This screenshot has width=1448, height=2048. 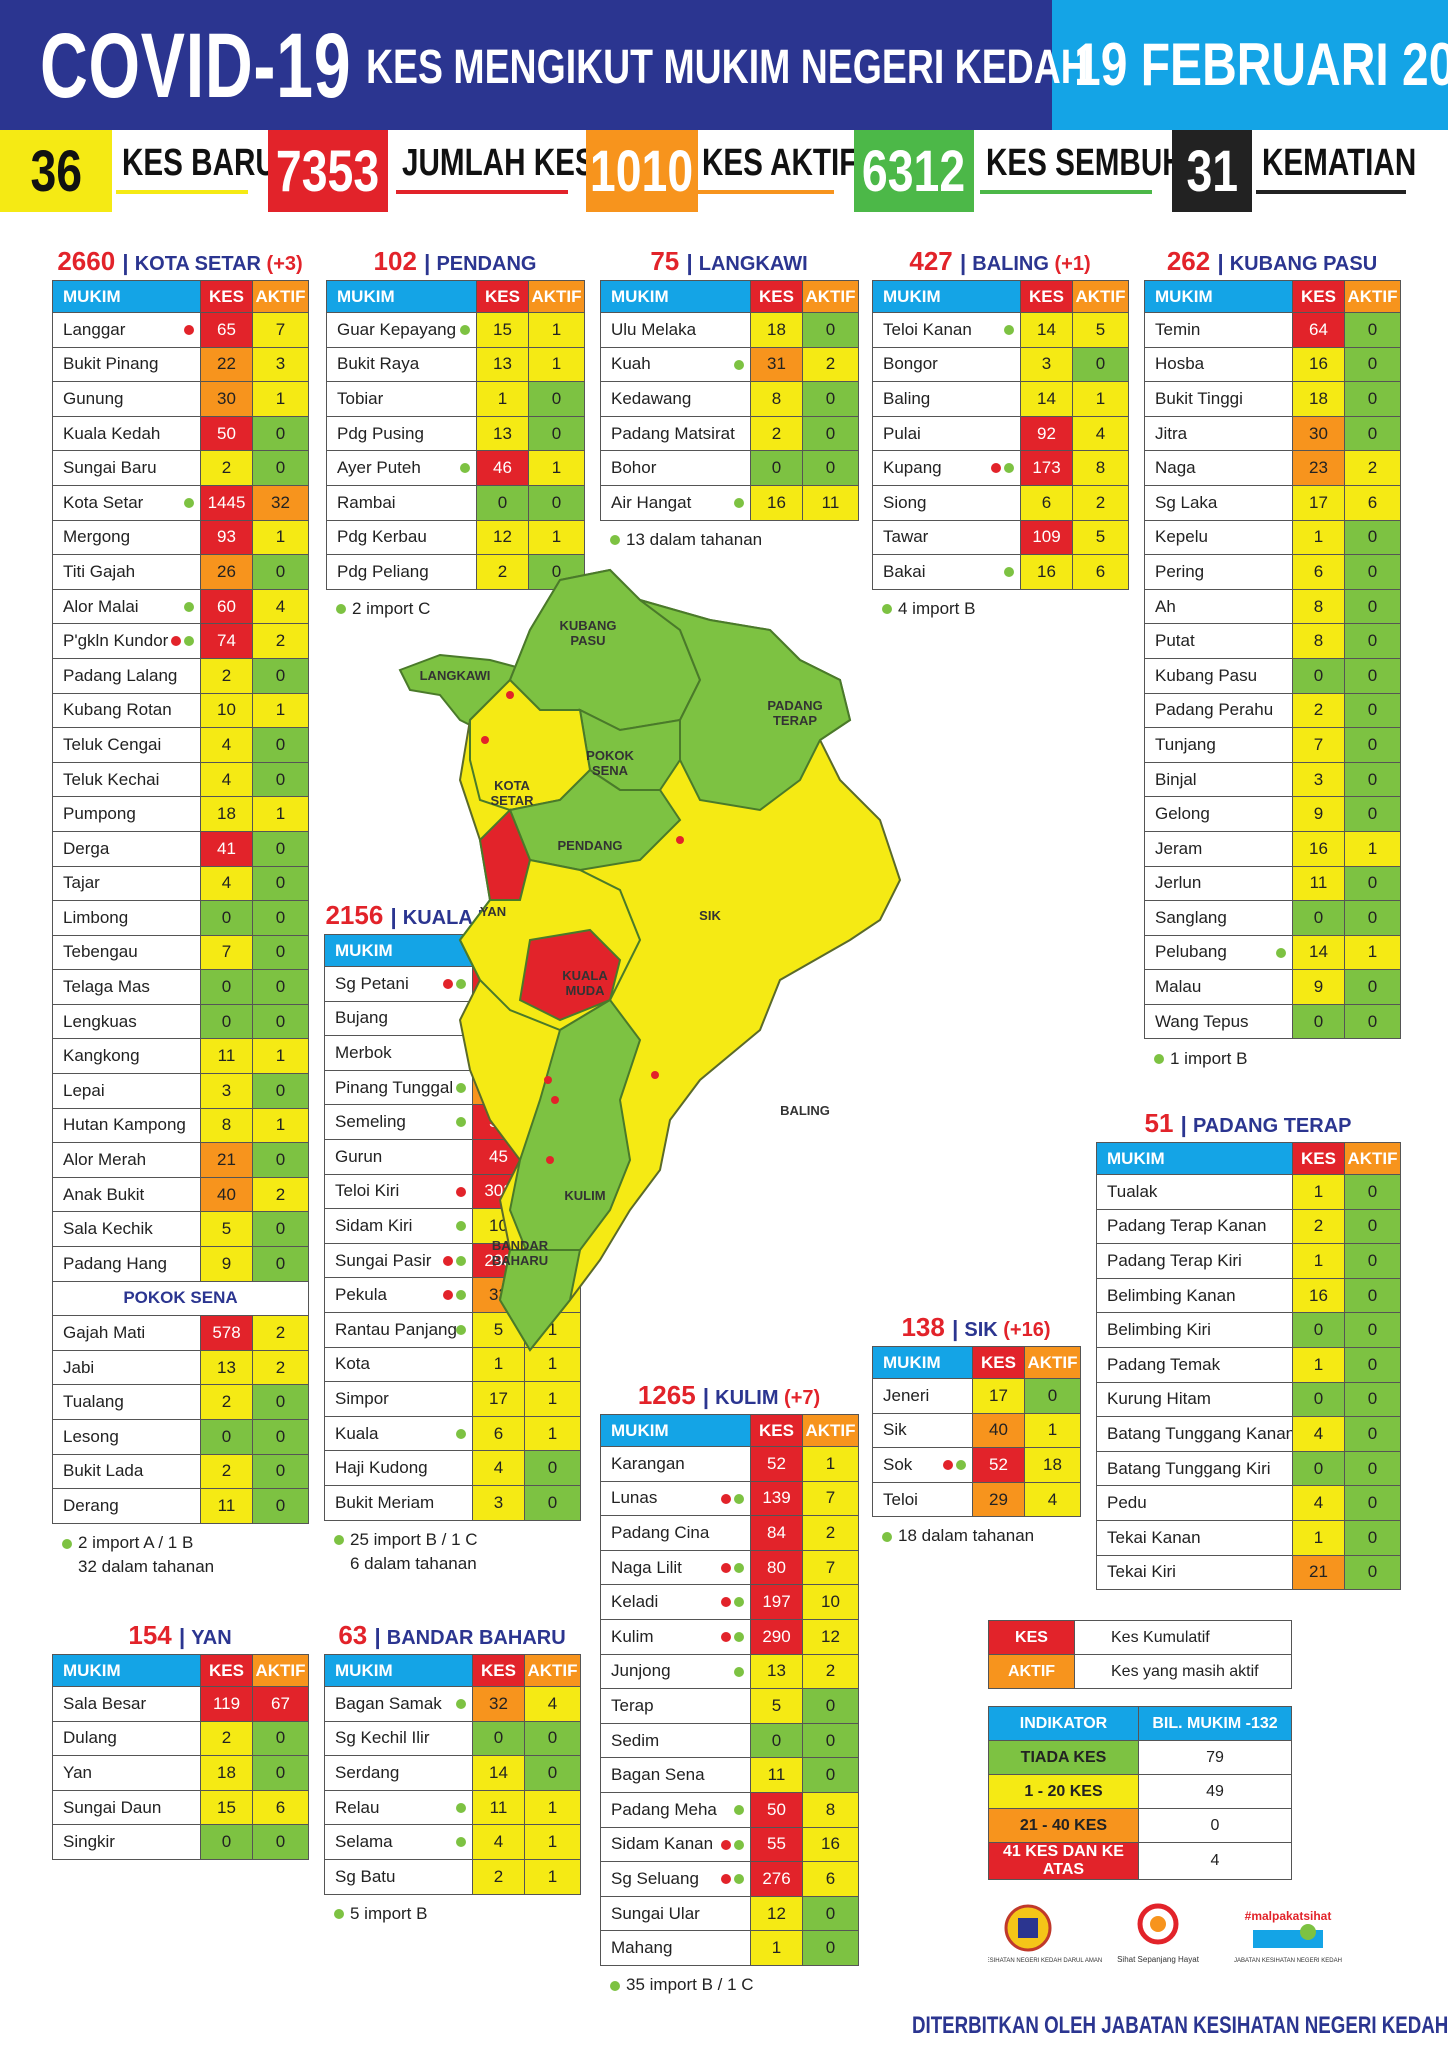 What do you see at coordinates (1000, 399) in the screenshot?
I see `table-row: Baling 14 1` at bounding box center [1000, 399].